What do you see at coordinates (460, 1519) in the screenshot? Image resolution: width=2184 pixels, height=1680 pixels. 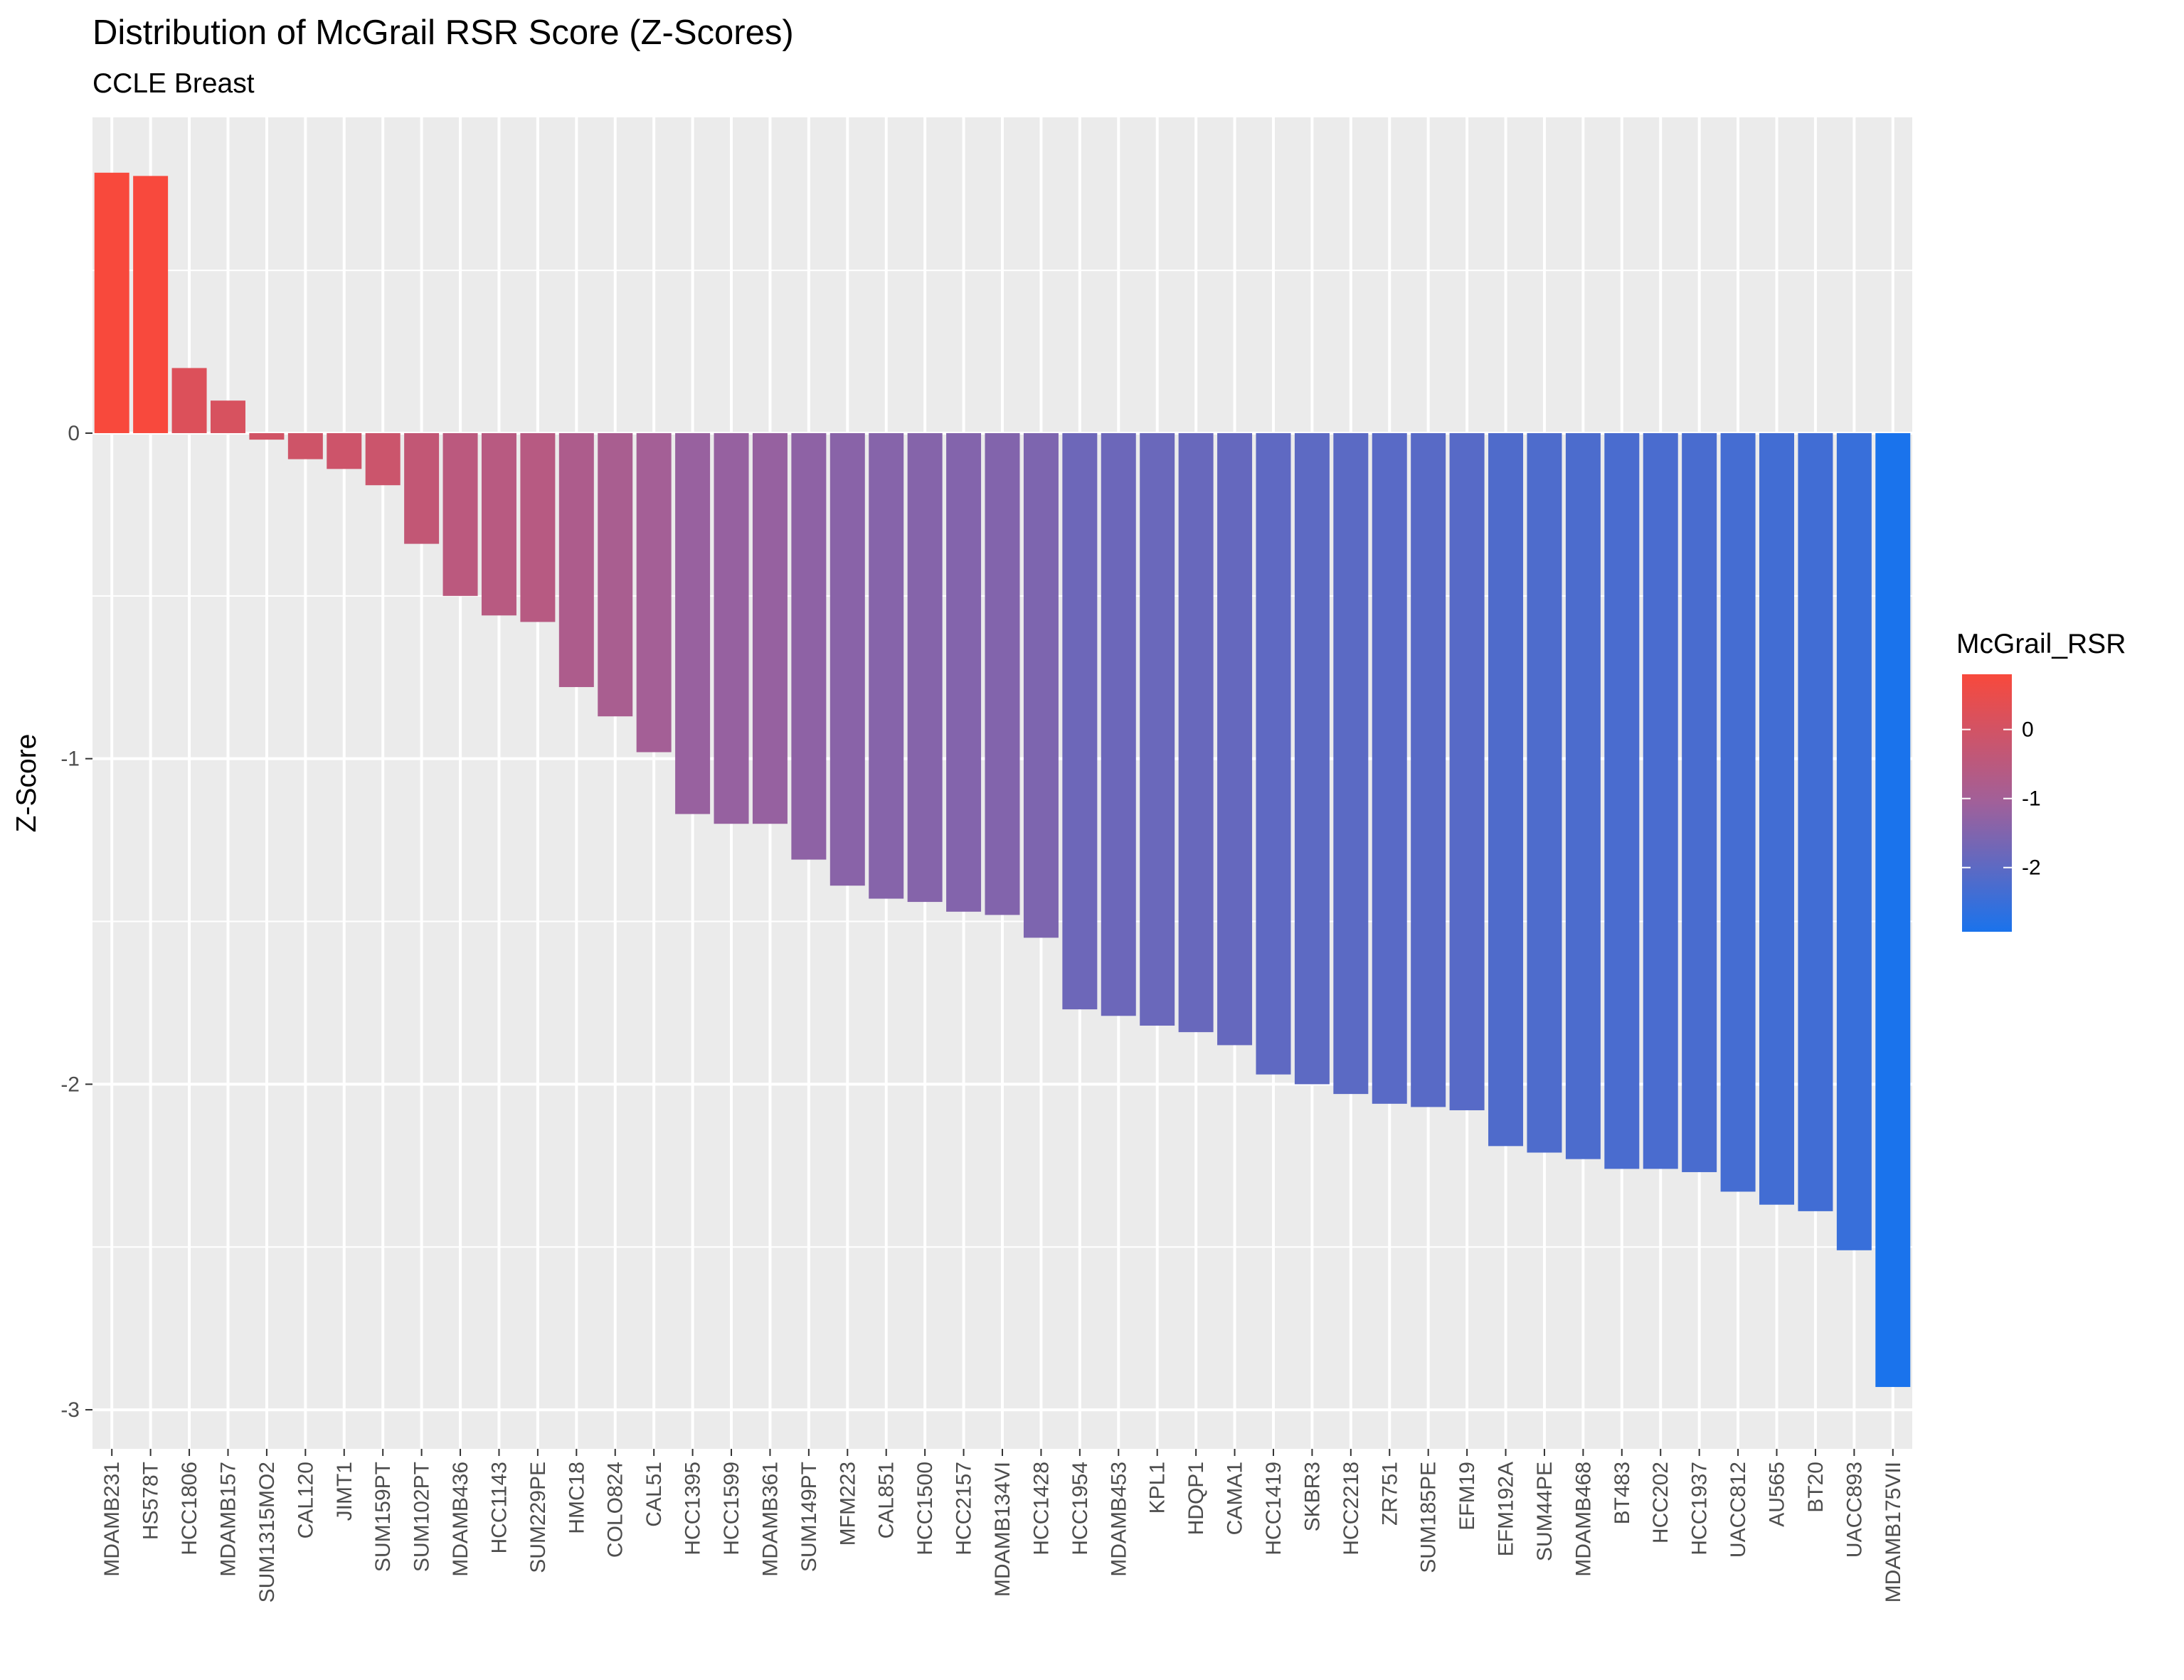 I see `x-tick-label: MDAMB436` at bounding box center [460, 1519].